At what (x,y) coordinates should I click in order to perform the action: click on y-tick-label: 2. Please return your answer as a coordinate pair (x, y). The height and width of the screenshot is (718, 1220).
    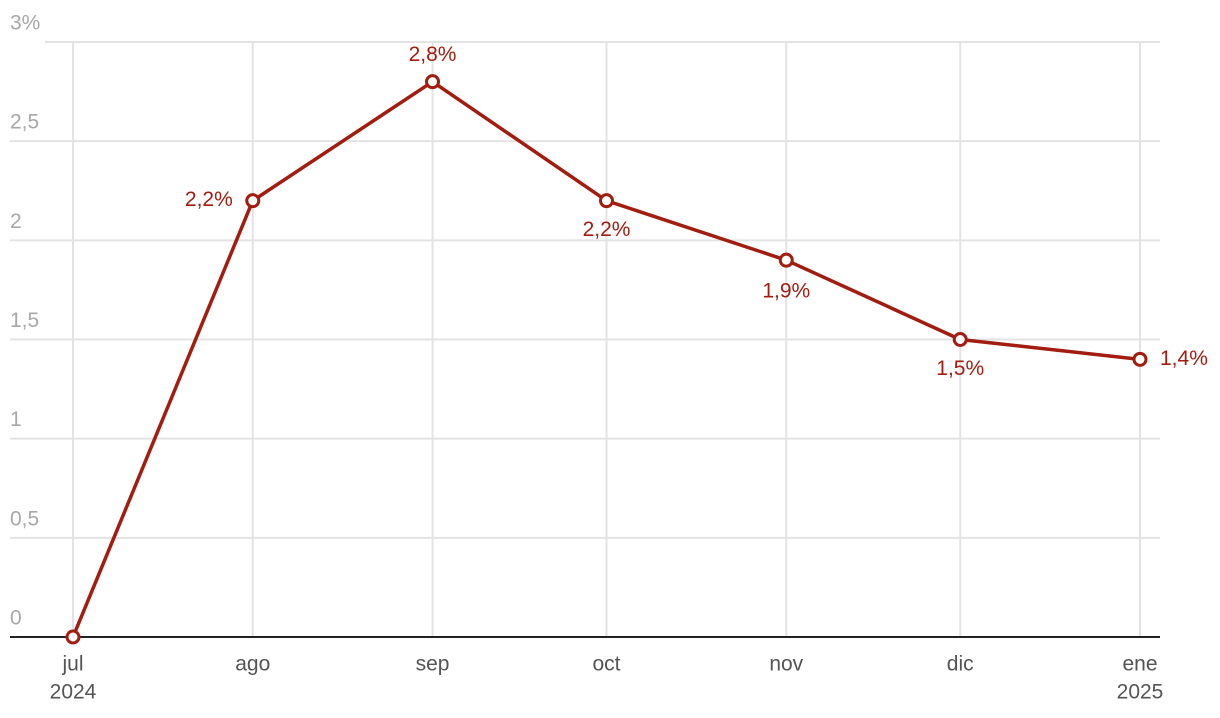
    Looking at the image, I should click on (16, 221).